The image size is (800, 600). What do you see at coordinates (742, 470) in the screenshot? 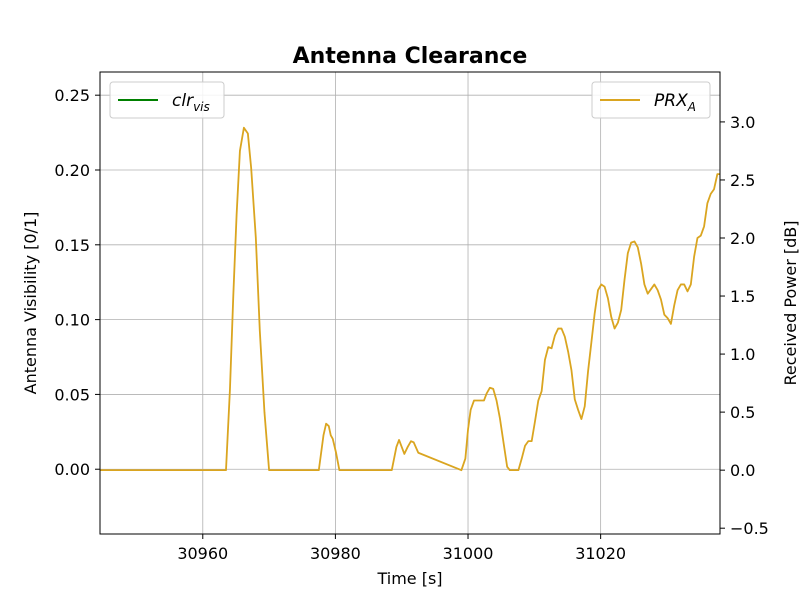
I see `y-right-tick-label: 0.0` at bounding box center [742, 470].